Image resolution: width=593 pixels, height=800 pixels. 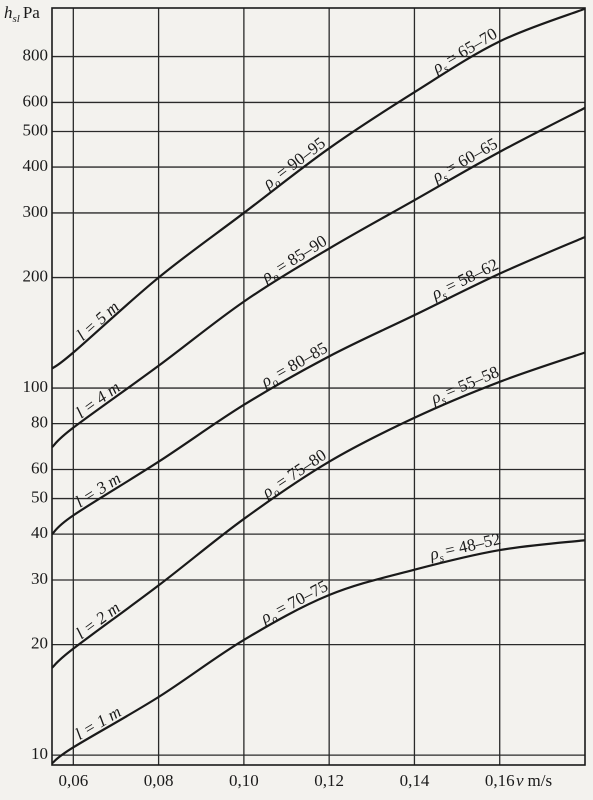 What do you see at coordinates (294, 259) in the screenshot?
I see `density-label: ρo= 85–90` at bounding box center [294, 259].